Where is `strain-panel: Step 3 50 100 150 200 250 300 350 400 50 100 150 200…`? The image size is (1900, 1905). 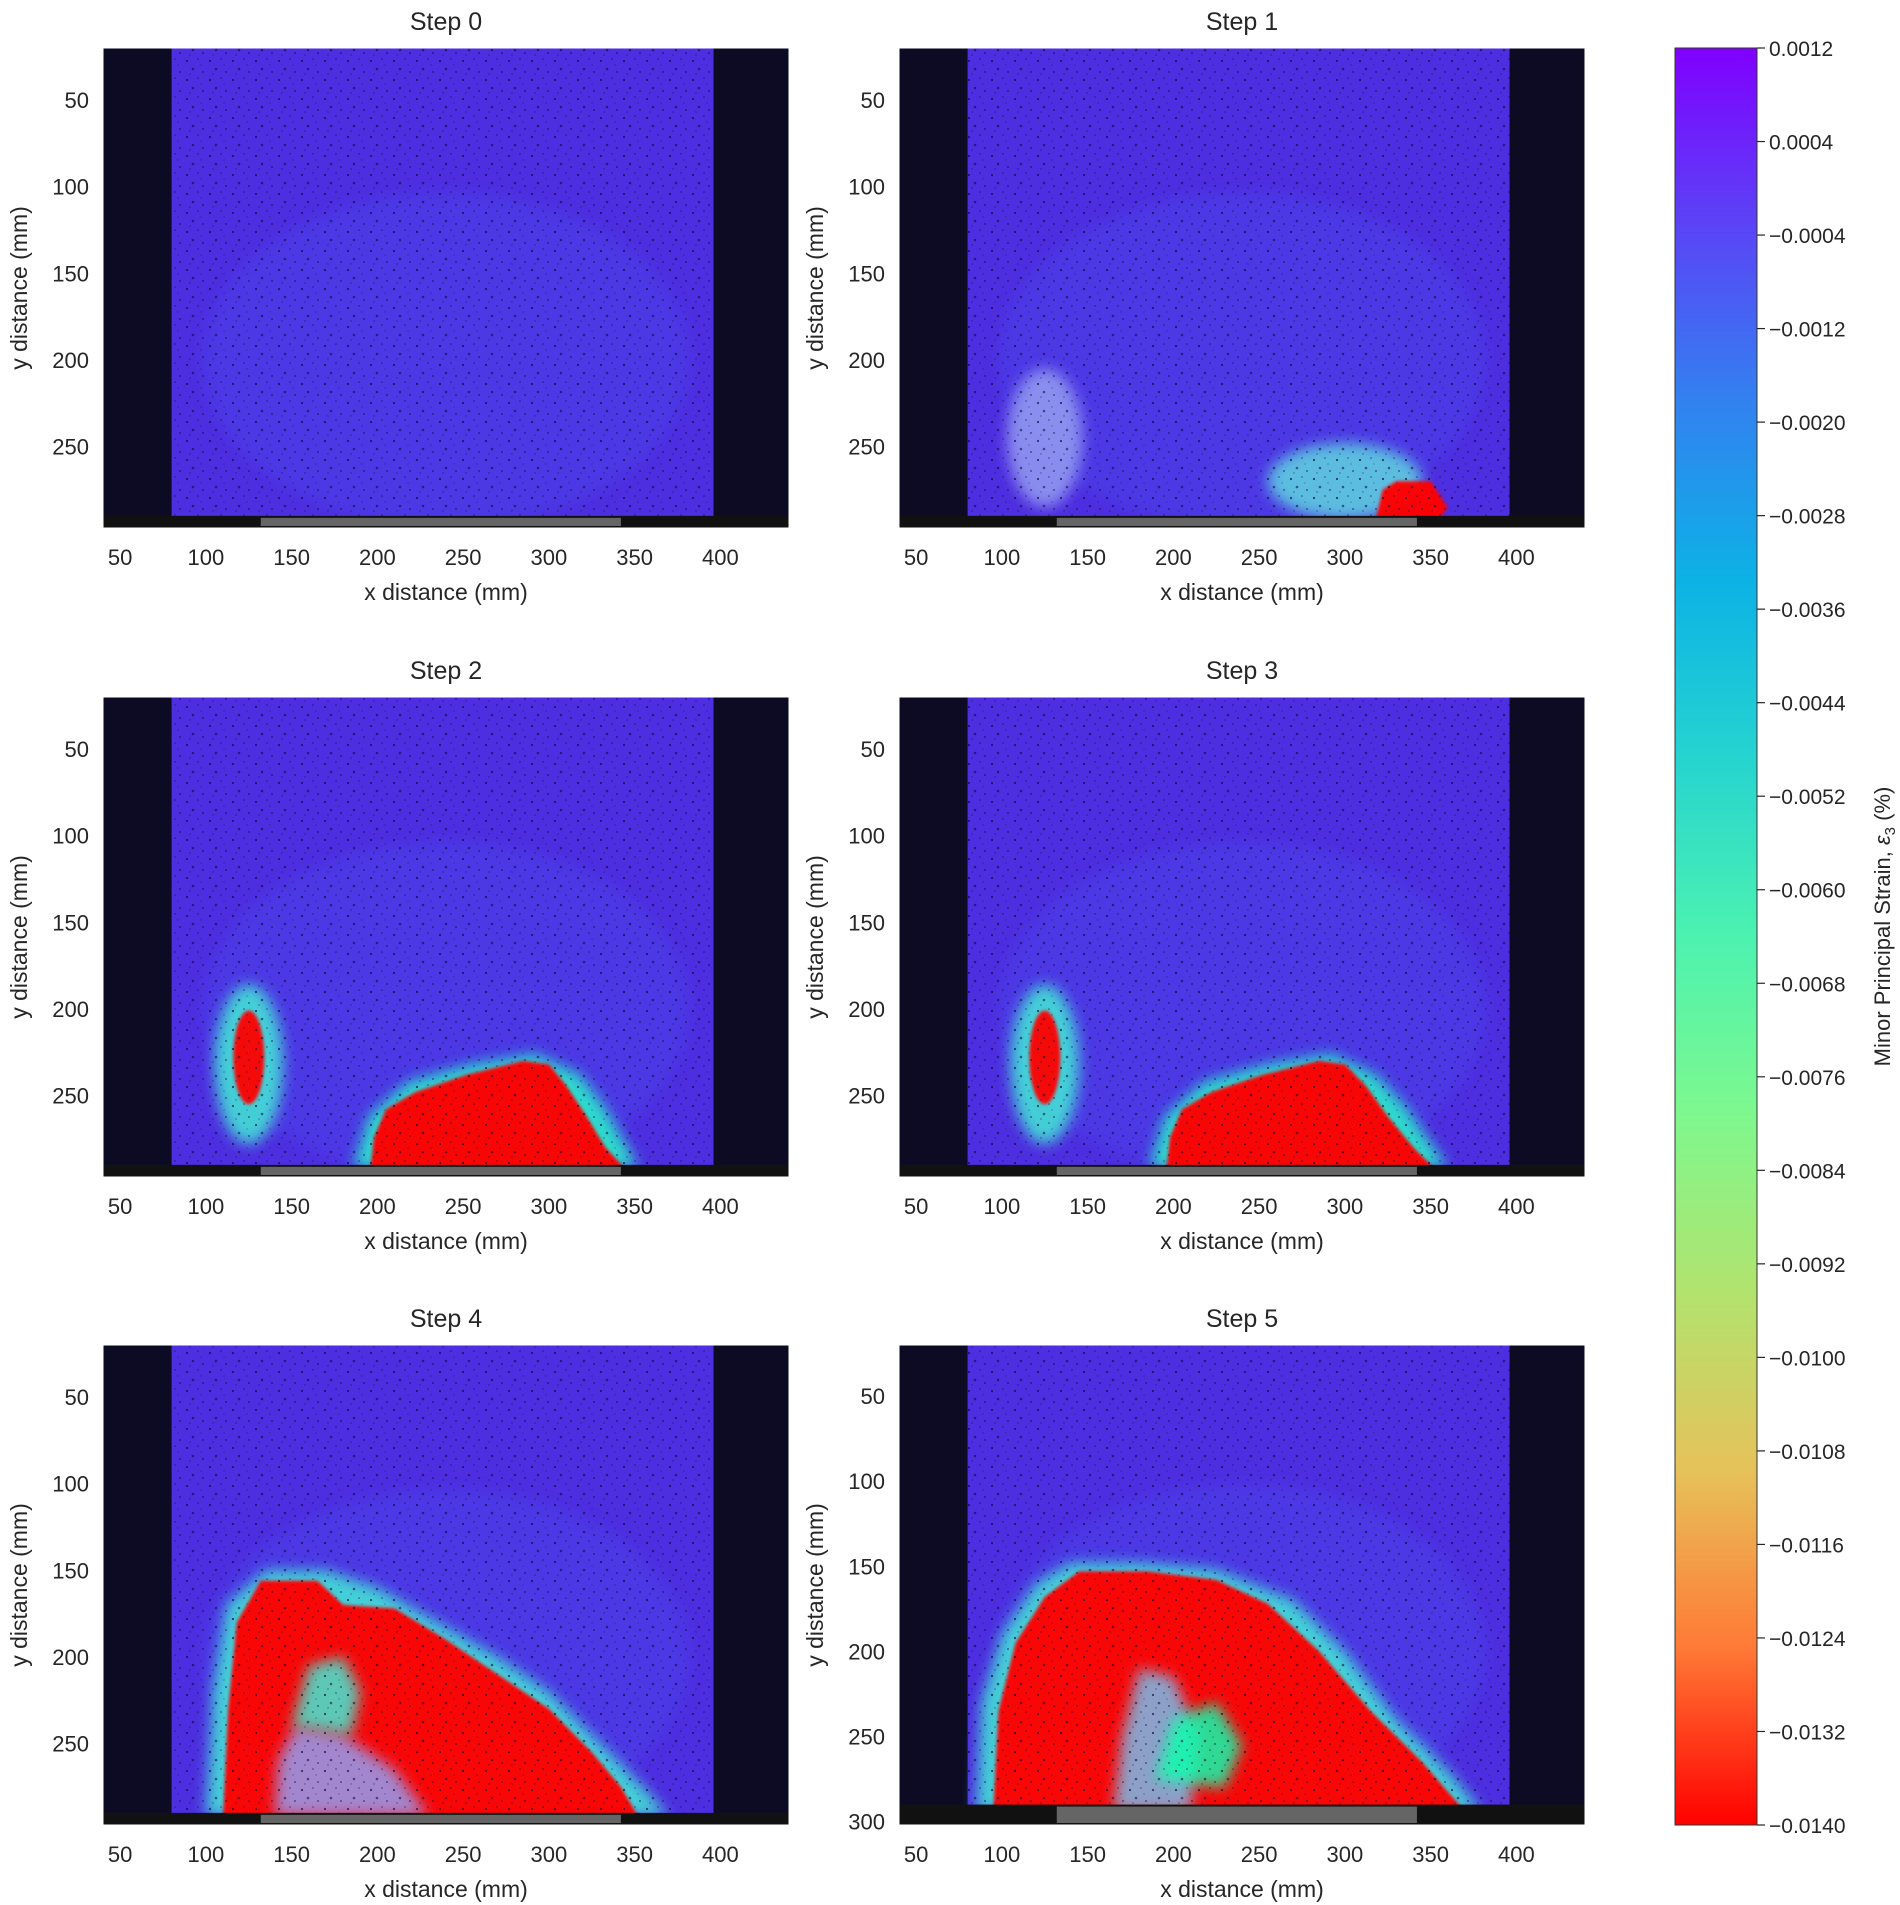
strain-panel: Step 3 50 100 150 200 250 300 350 400 50 100 150 200… is located at coordinates (1194, 955).